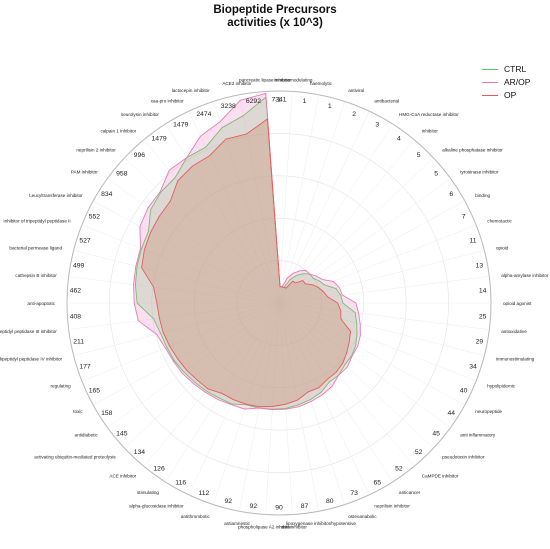 This screenshot has width=550, height=549. What do you see at coordinates (107, 194) in the screenshot?
I see `scale-label: 834` at bounding box center [107, 194].